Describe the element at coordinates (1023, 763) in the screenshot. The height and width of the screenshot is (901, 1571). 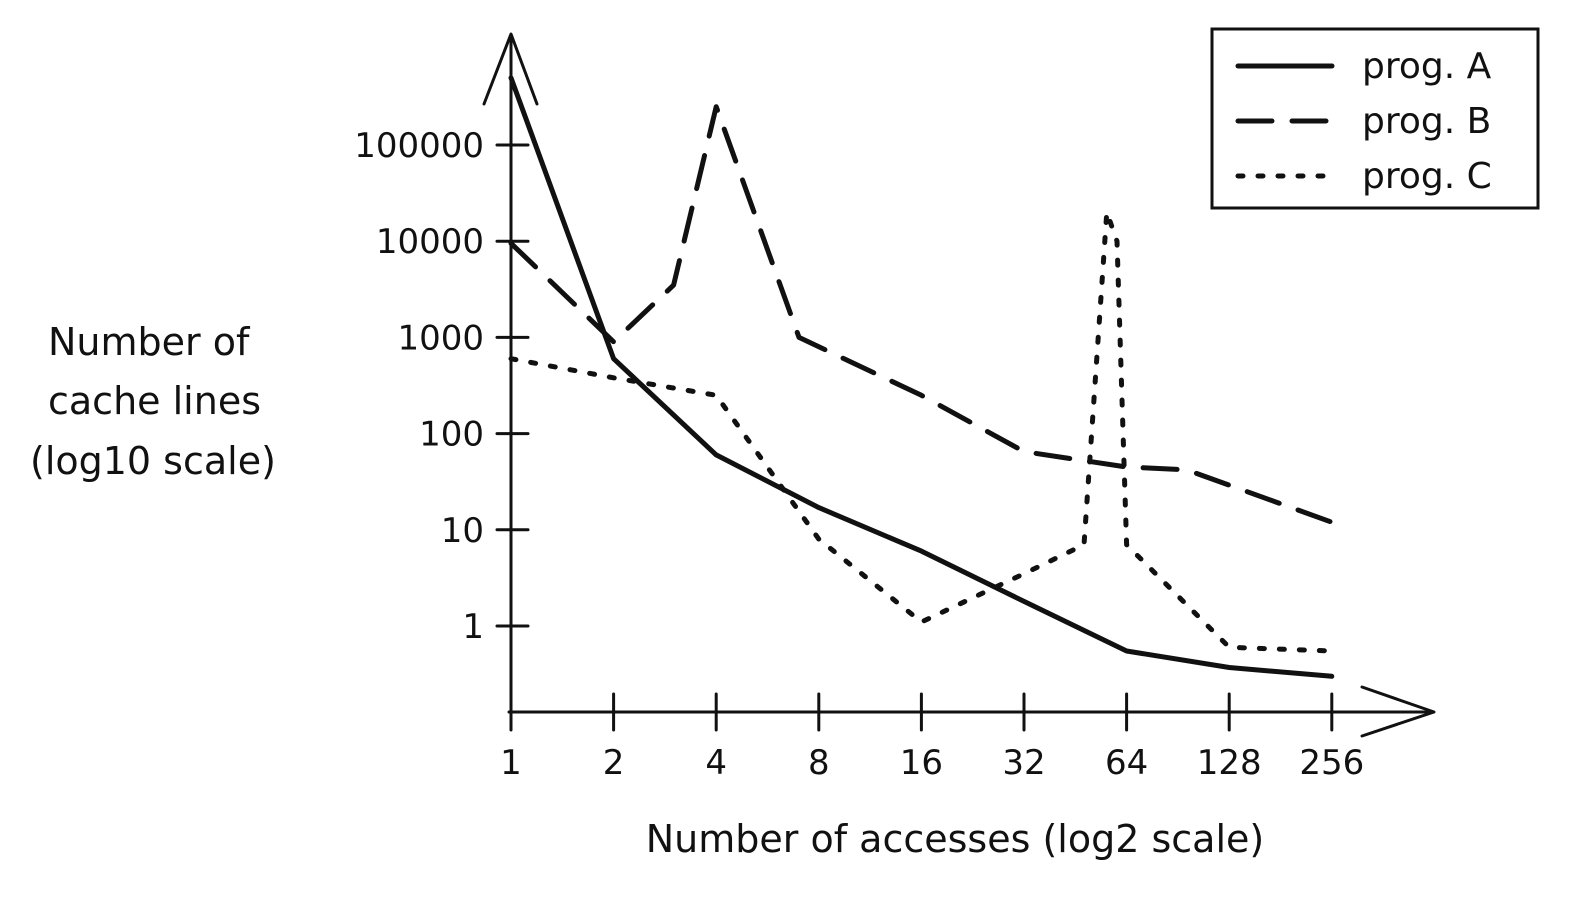
I see `x-tick-label: 32` at that location.